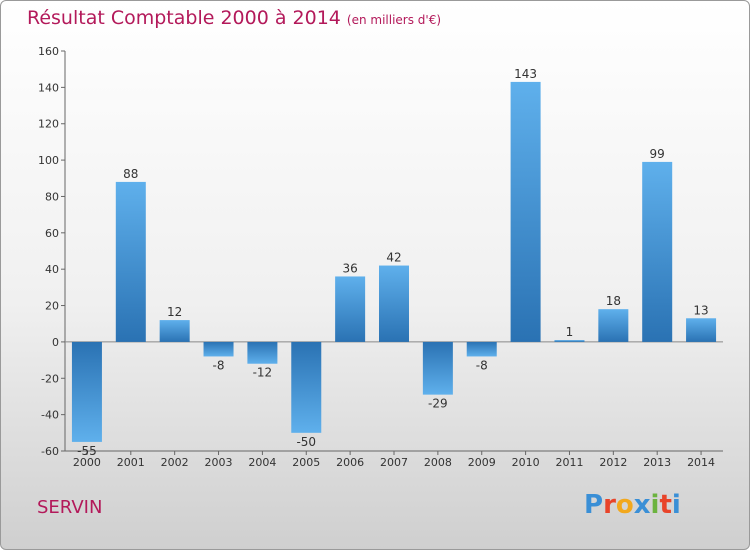 This screenshot has height=550, width=750. Describe the element at coordinates (613, 462) in the screenshot. I see `x-tick-label: 2012` at that location.